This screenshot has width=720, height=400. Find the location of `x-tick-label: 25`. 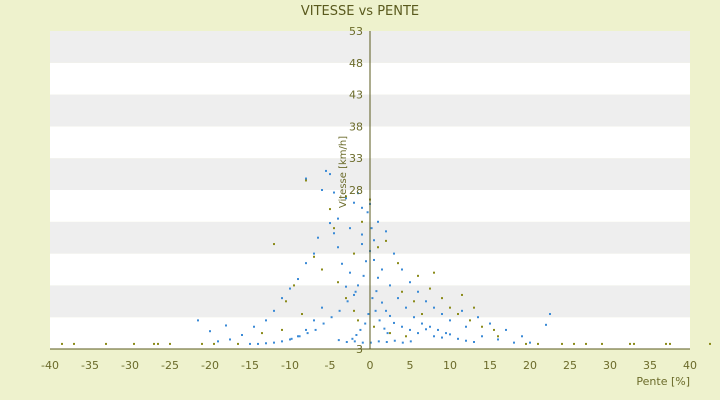

x-tick-label: 25 is located at coordinates (570, 365).